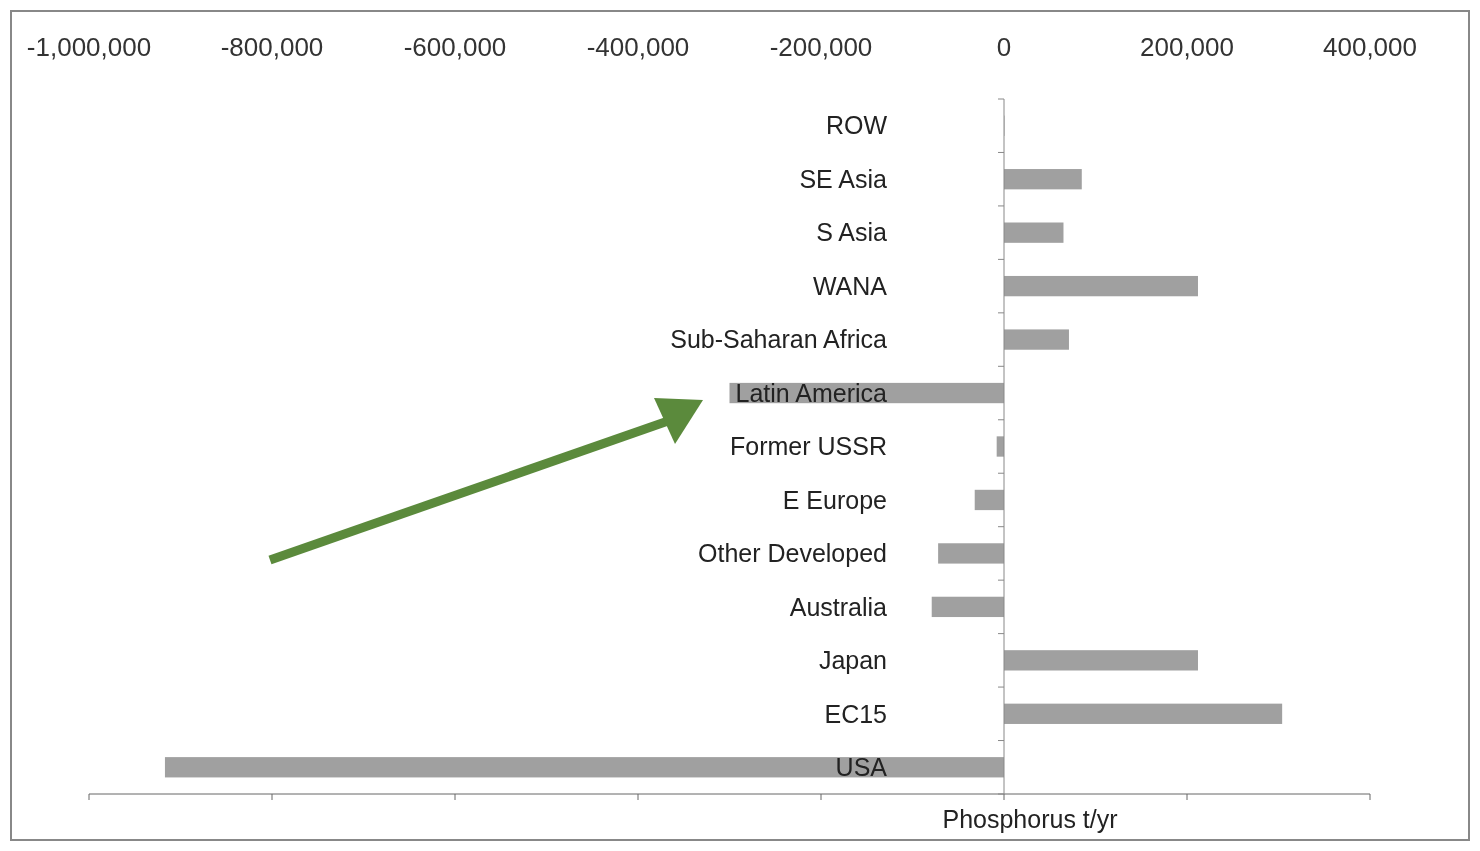  What do you see at coordinates (856, 125) in the screenshot?
I see `y-tick-label: ROW` at bounding box center [856, 125].